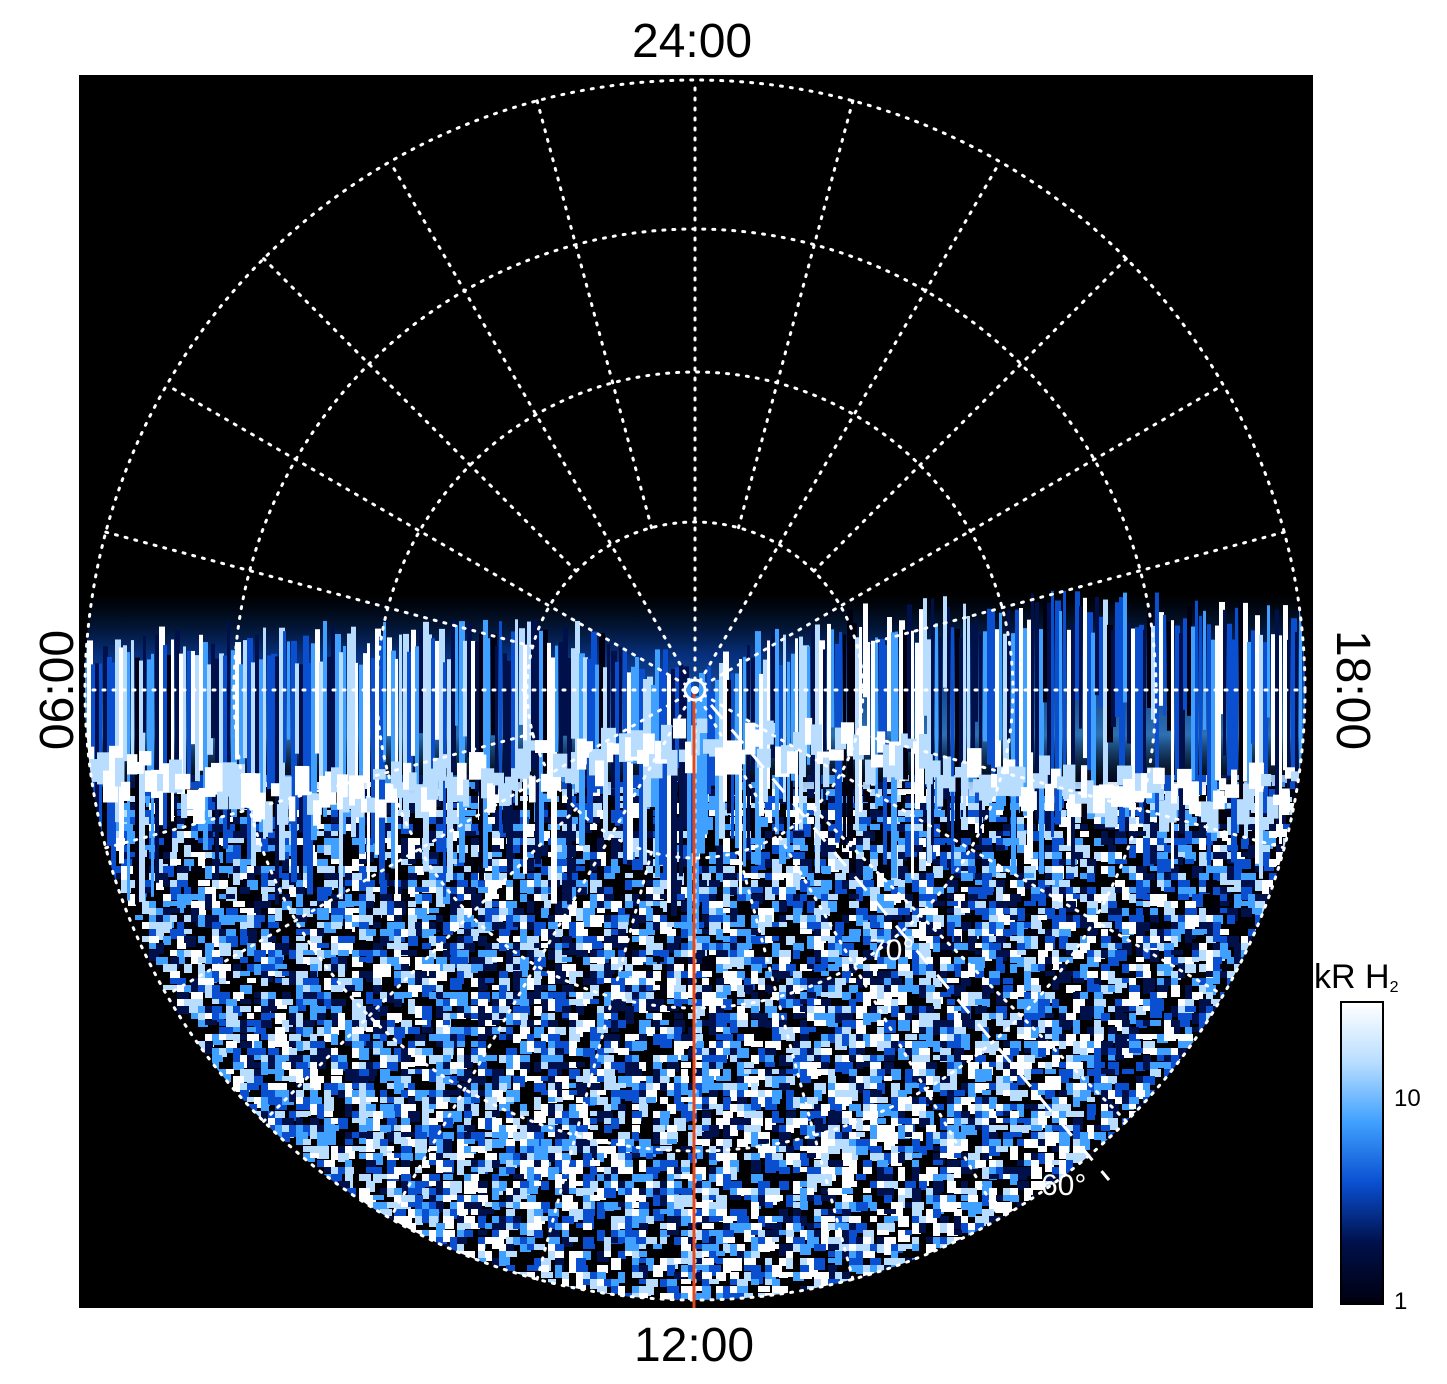 The height and width of the screenshot is (1384, 1447). What do you see at coordinates (891, 950) in the screenshot?
I see `latitude-label-70: 70°` at bounding box center [891, 950].